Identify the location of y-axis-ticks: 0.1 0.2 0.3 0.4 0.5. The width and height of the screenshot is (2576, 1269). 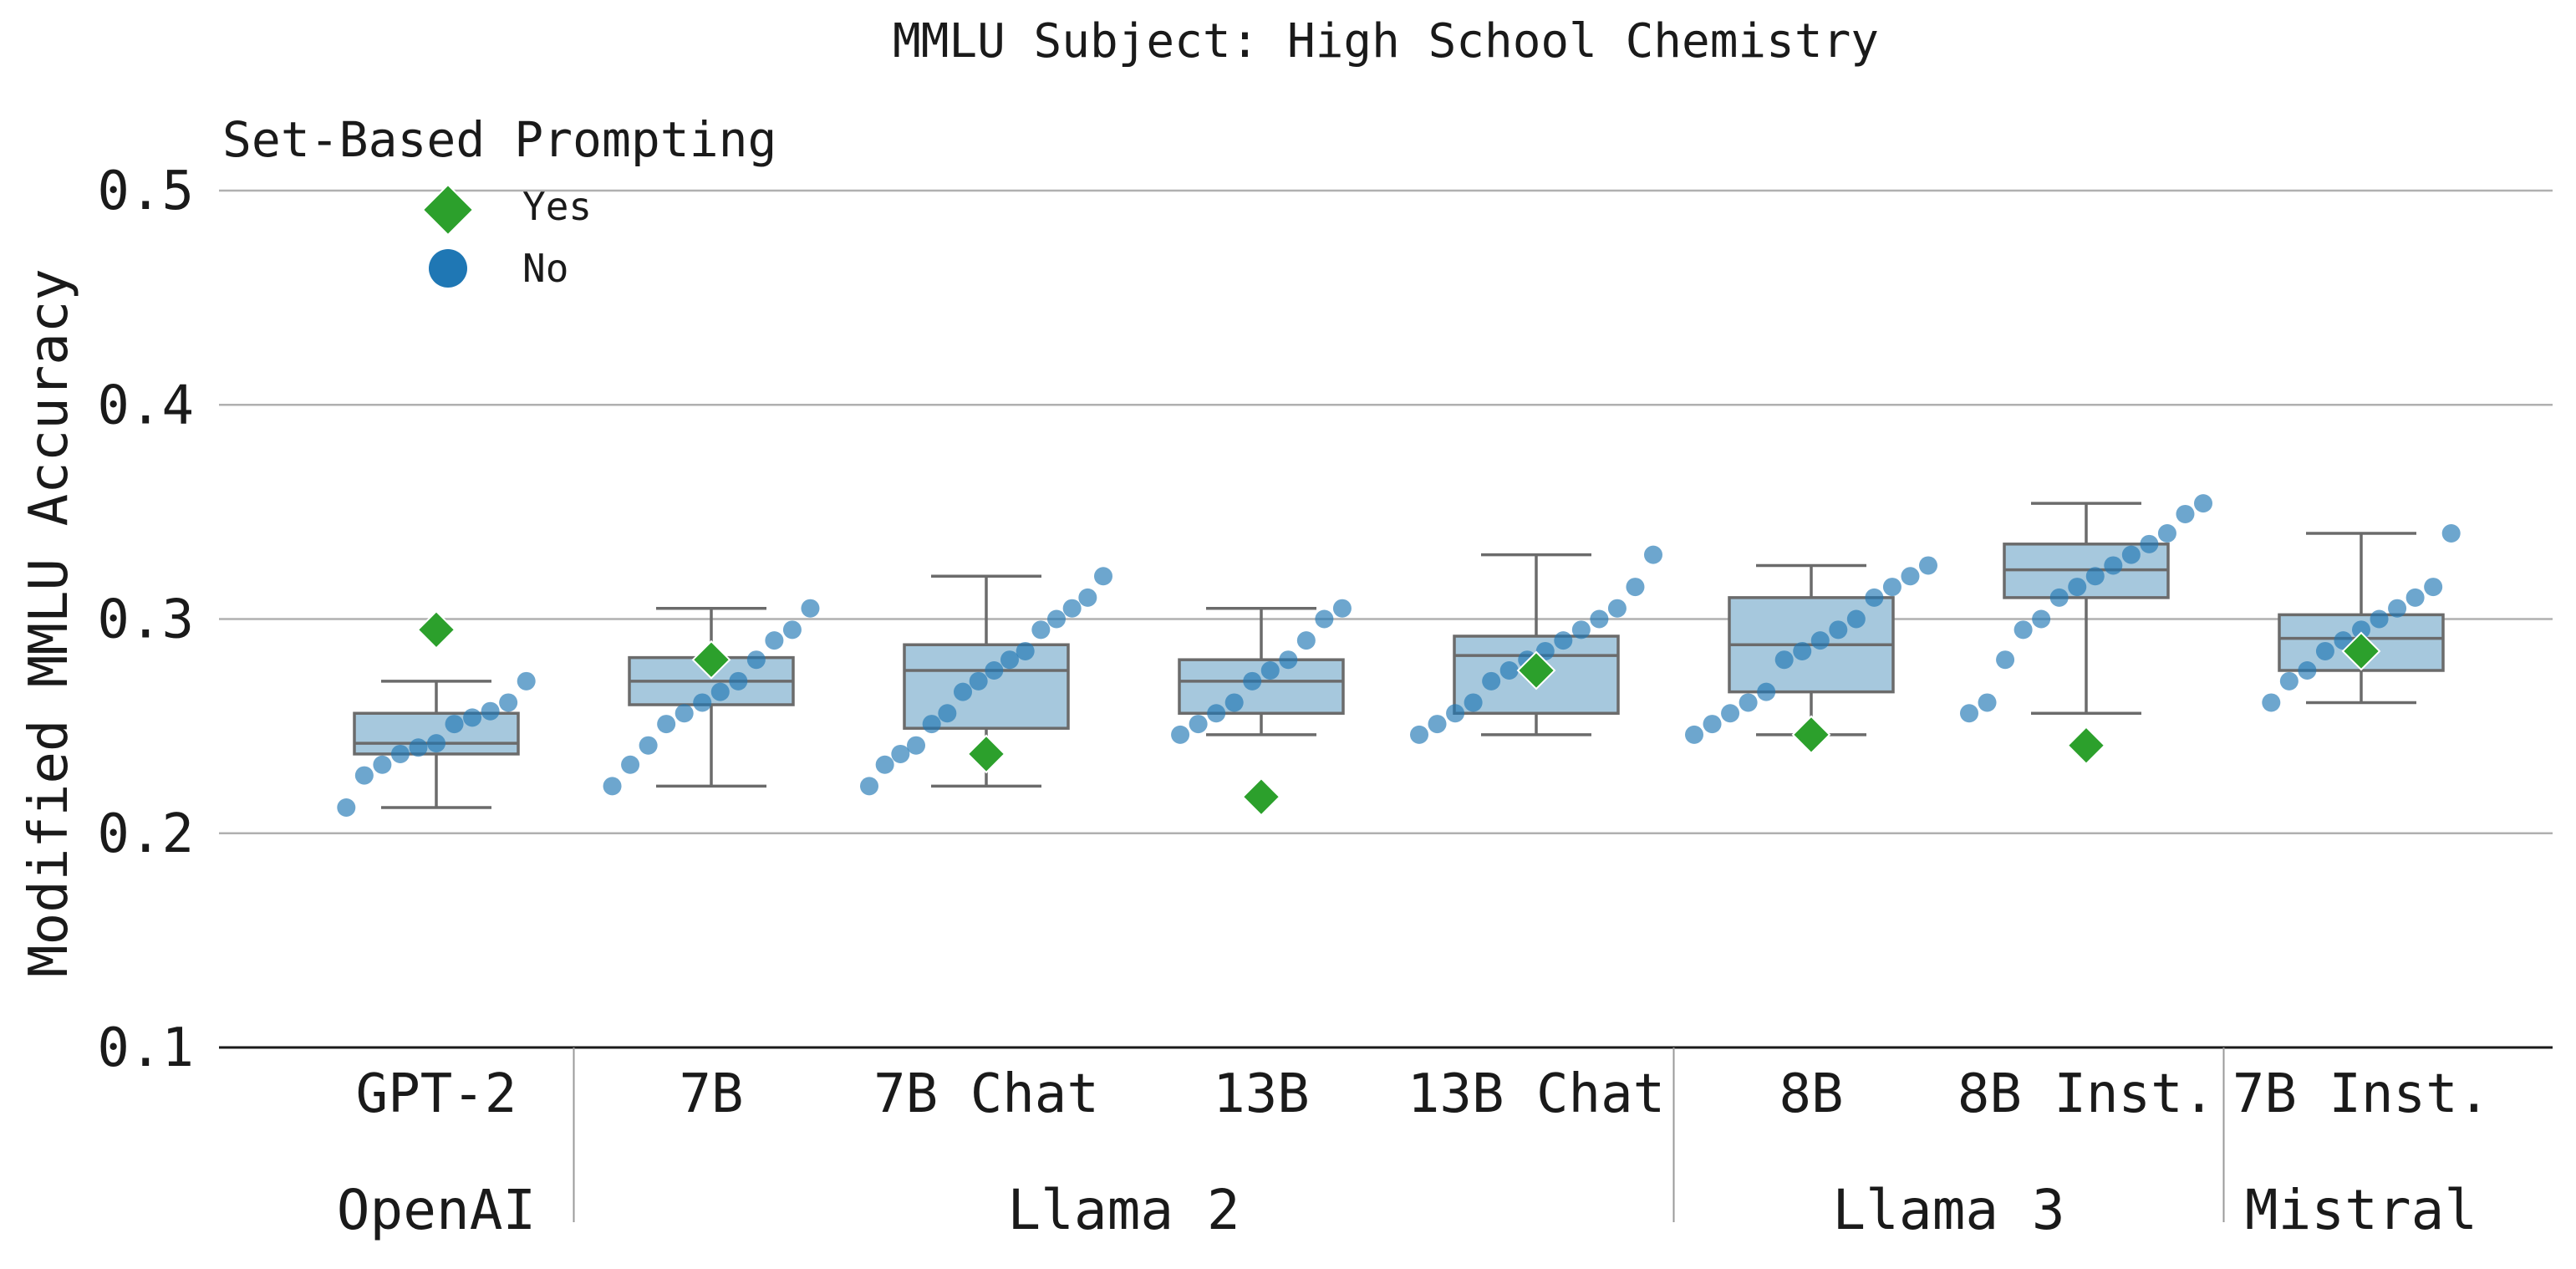
(145, 620).